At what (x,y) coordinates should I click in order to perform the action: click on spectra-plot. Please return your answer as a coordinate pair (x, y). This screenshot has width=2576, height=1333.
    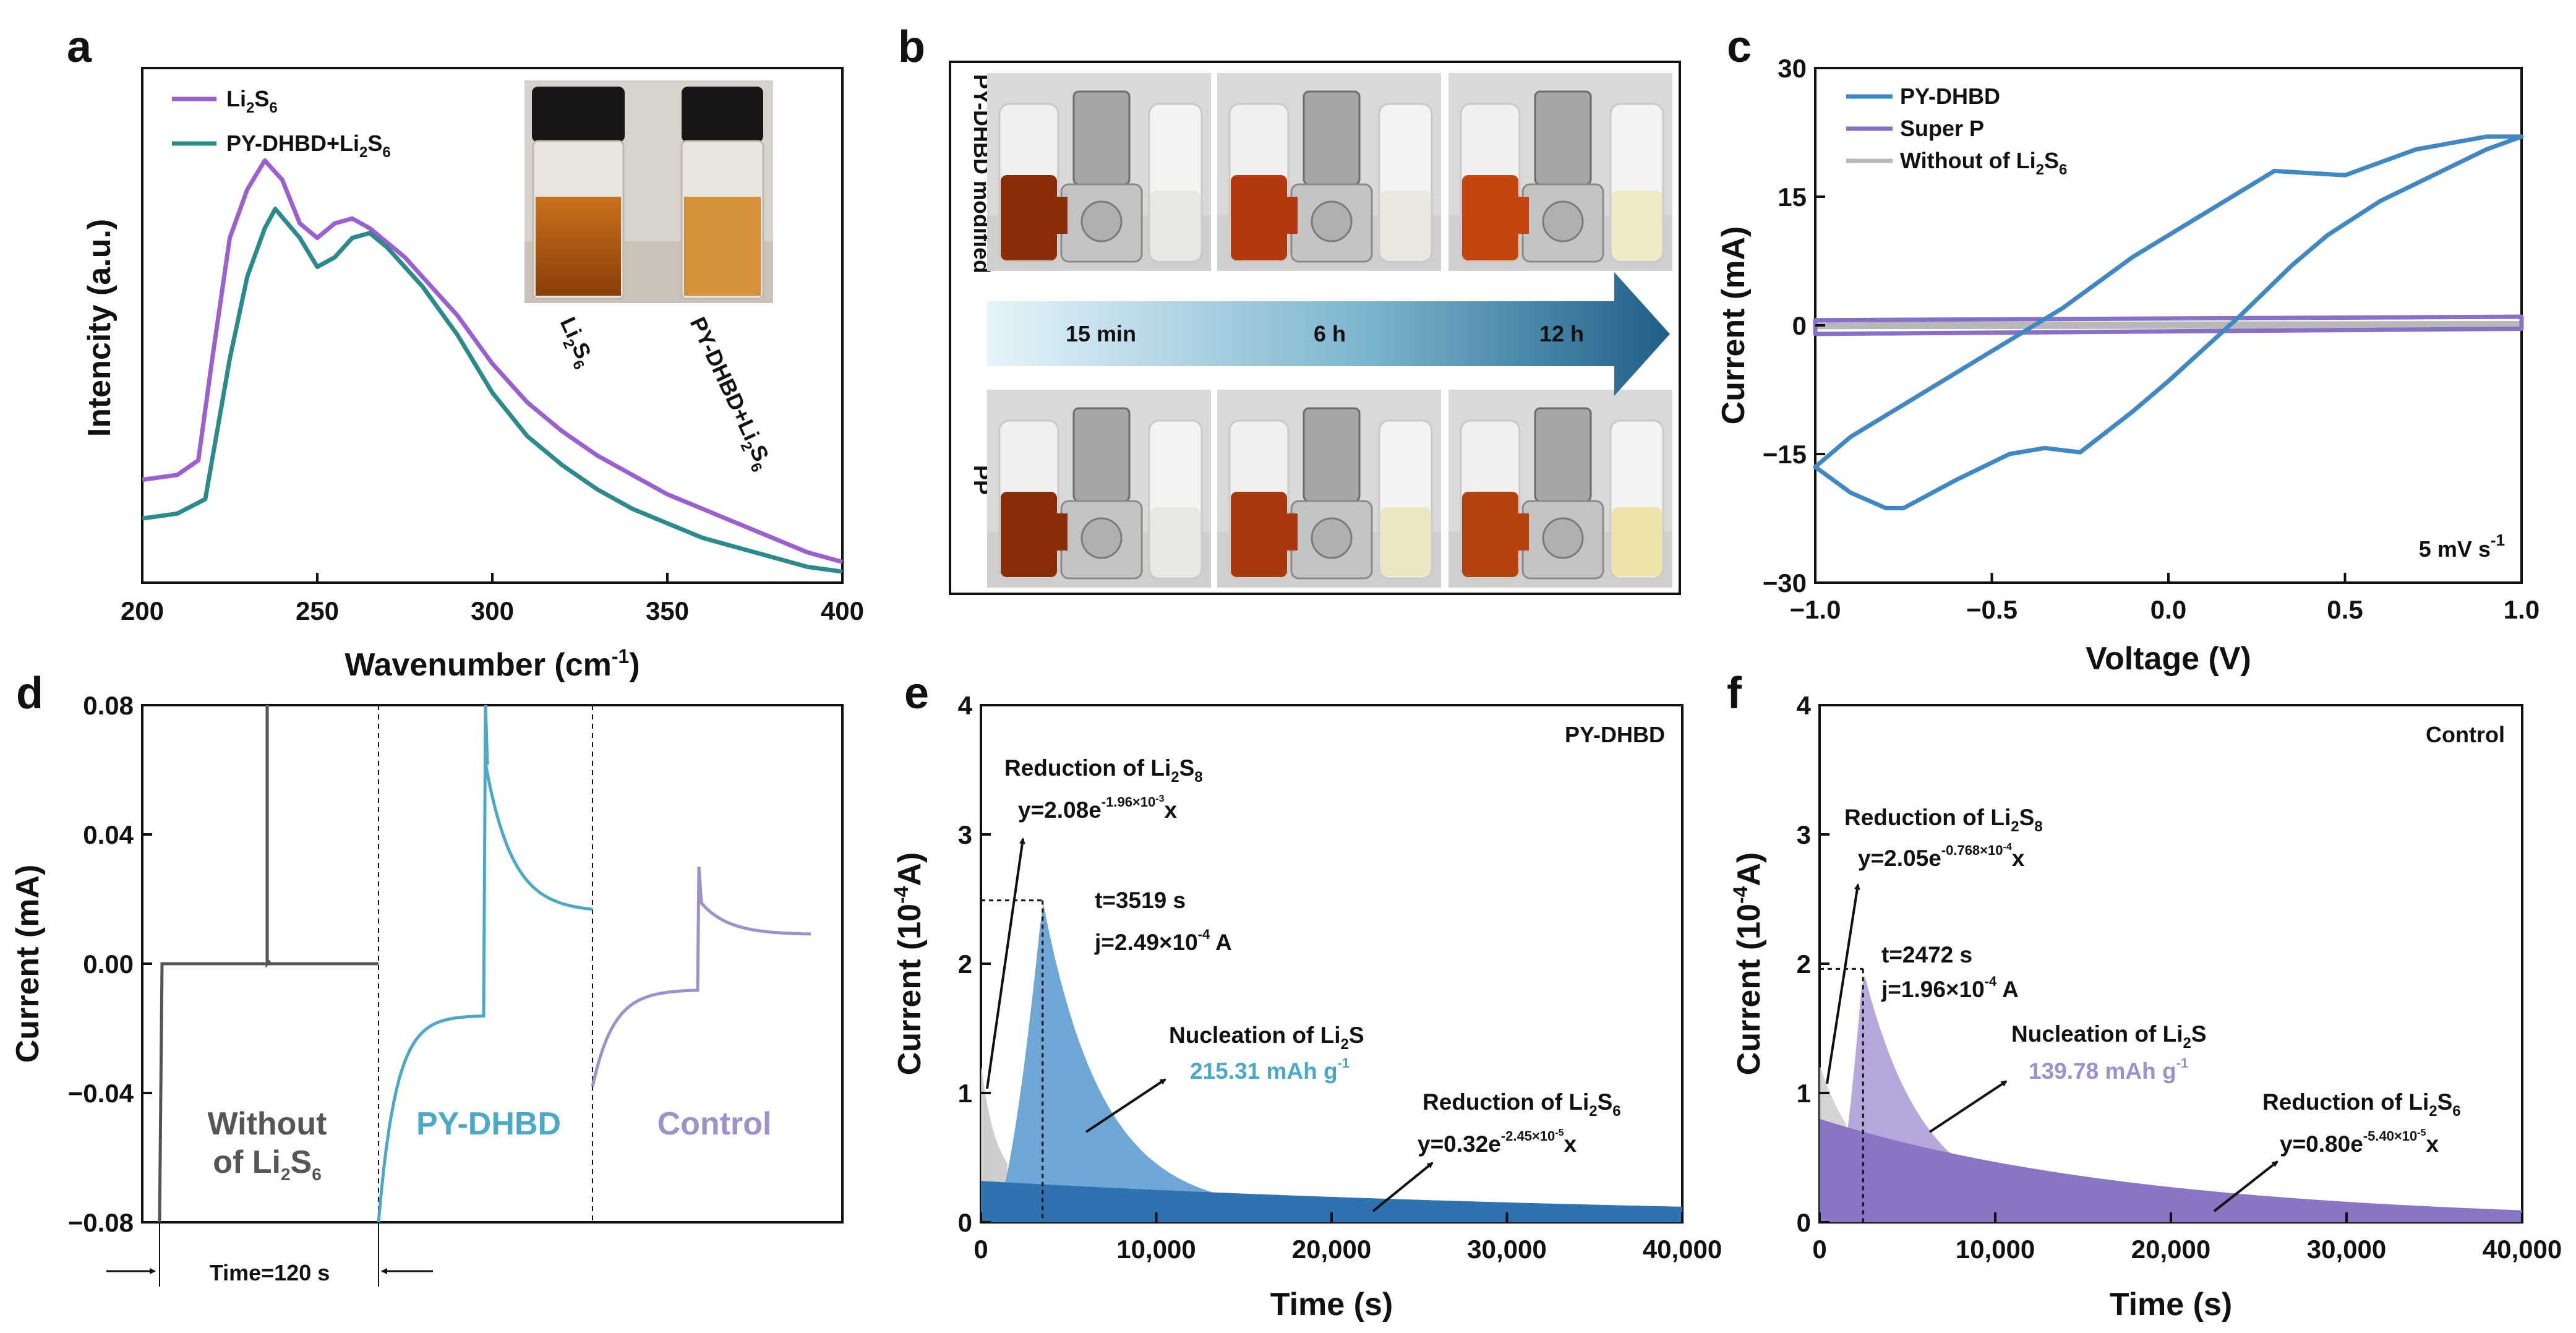
    Looking at the image, I should click on (493, 366).